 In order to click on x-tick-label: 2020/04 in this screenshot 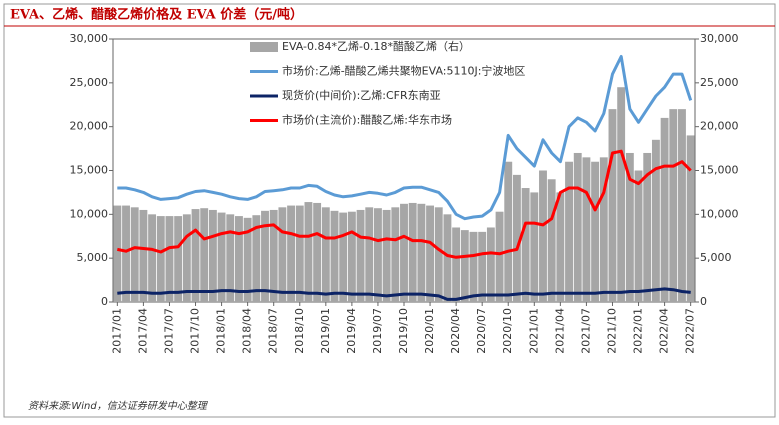, I will do `click(455, 331)`.